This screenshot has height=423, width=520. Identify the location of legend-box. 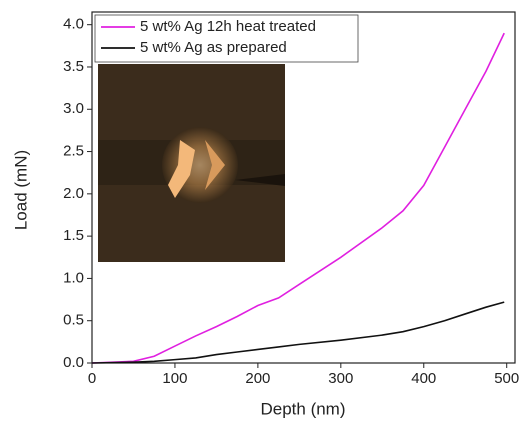
(226, 38).